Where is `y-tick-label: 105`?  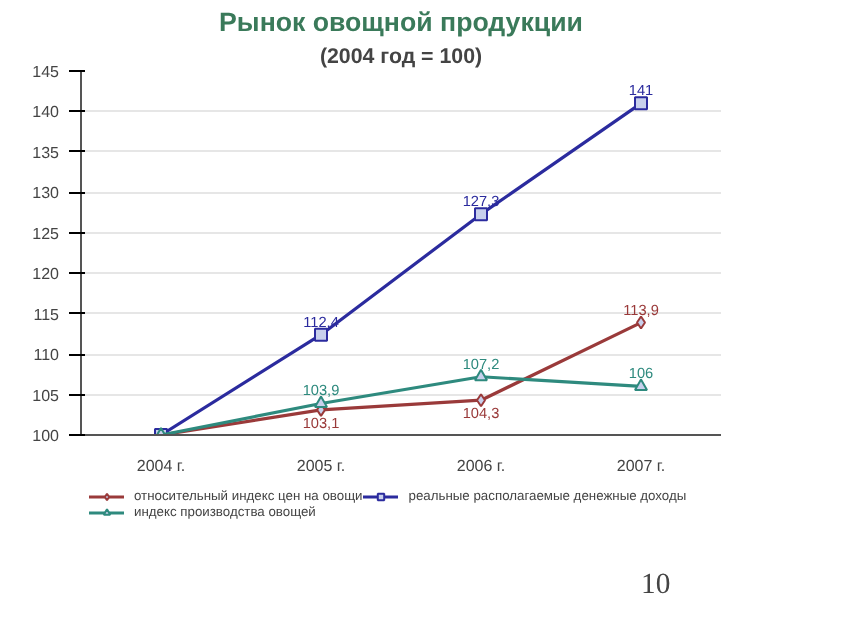 y-tick-label: 105 is located at coordinates (46, 395).